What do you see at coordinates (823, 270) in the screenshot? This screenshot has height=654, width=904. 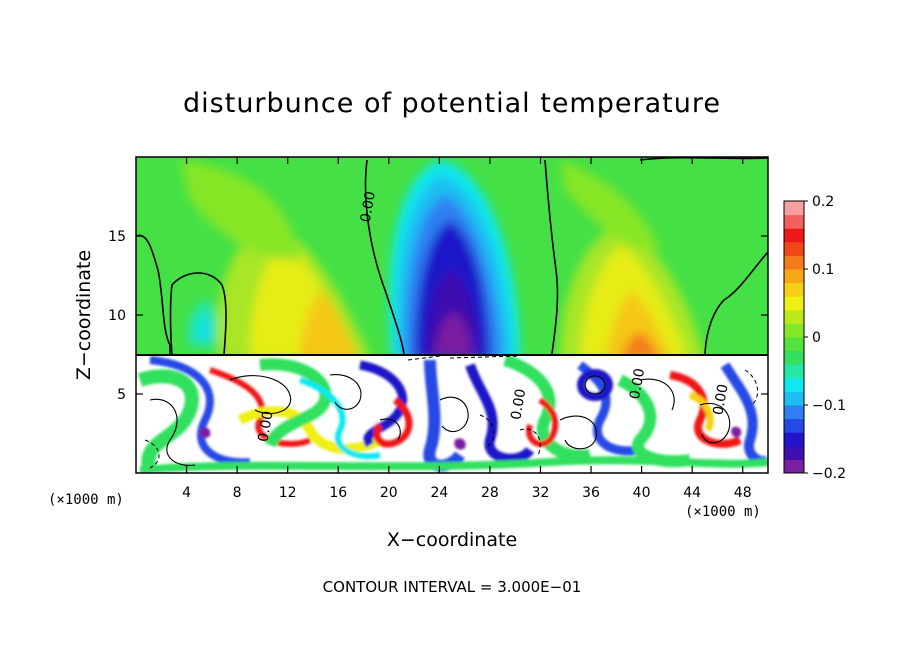 I see `colorbar-tick-label: 0.1` at bounding box center [823, 270].